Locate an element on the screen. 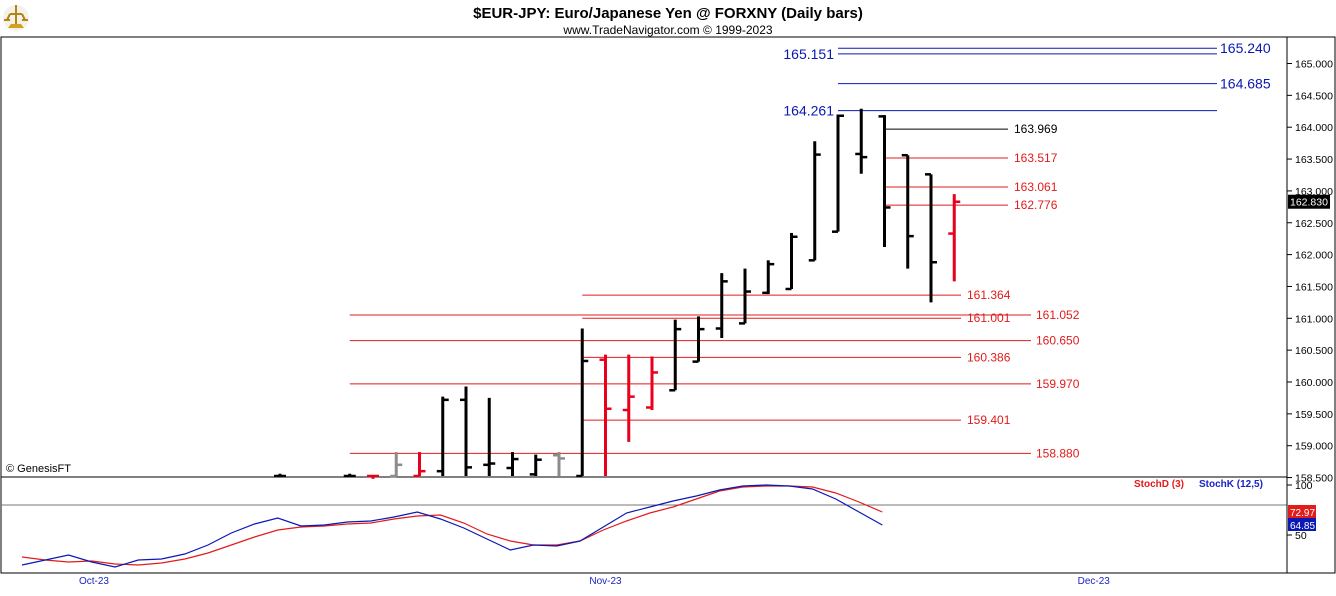  price-y-tick-label: 163.500 is located at coordinates (1314, 160).